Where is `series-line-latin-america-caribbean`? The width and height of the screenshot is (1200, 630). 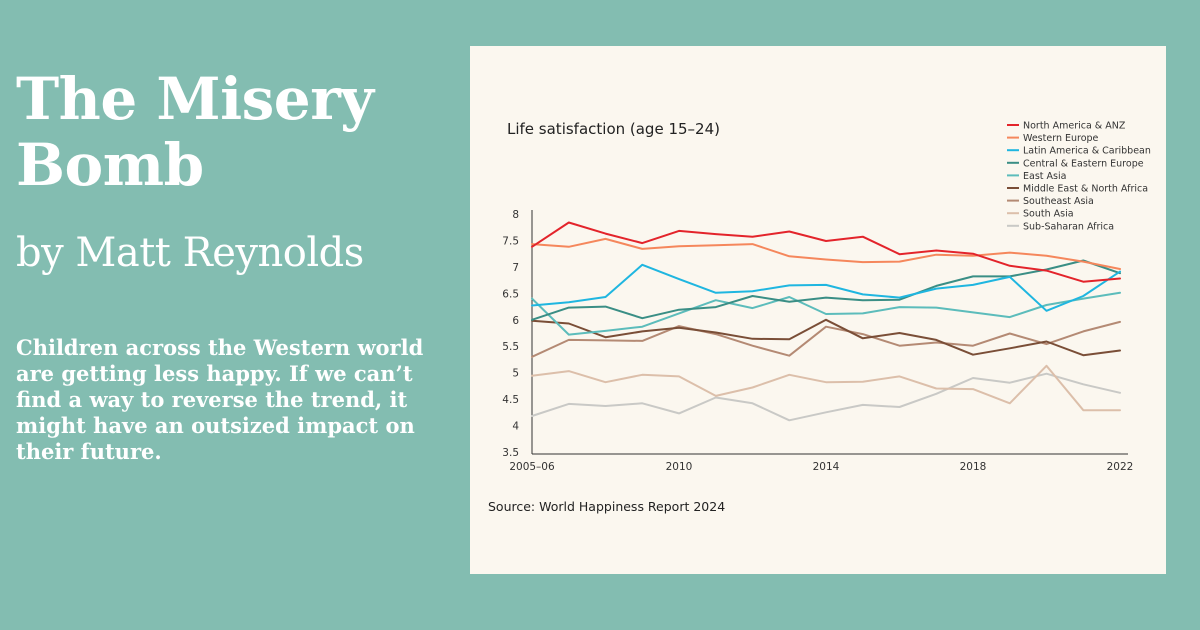
series-line-latin-america-caribbean is located at coordinates (826, 287).